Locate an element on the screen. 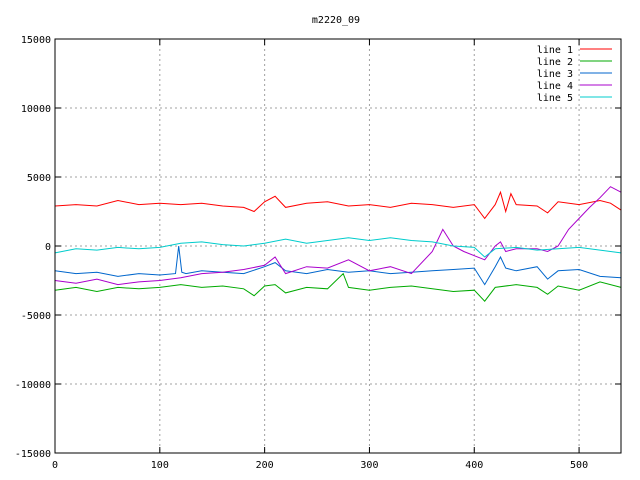 The width and height of the screenshot is (640, 480). x-tick-label: 500 is located at coordinates (579, 465).